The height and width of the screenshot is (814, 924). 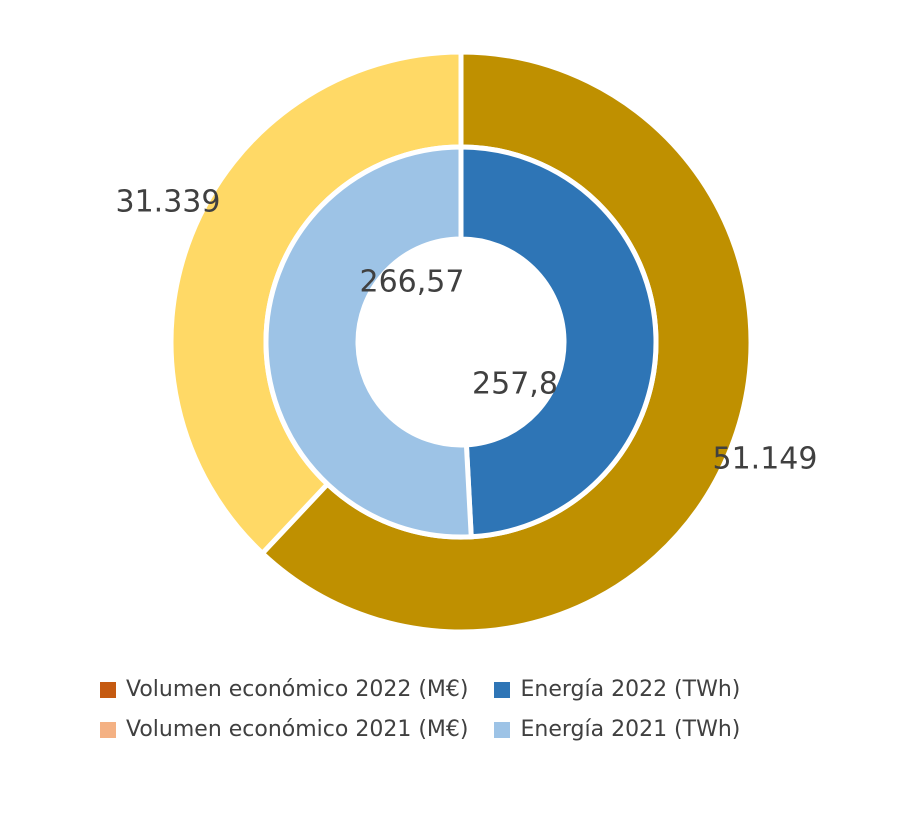 I want to click on legend-item-volumen-2021: Volumen económico 2021 (M€), so click(x=284, y=730).